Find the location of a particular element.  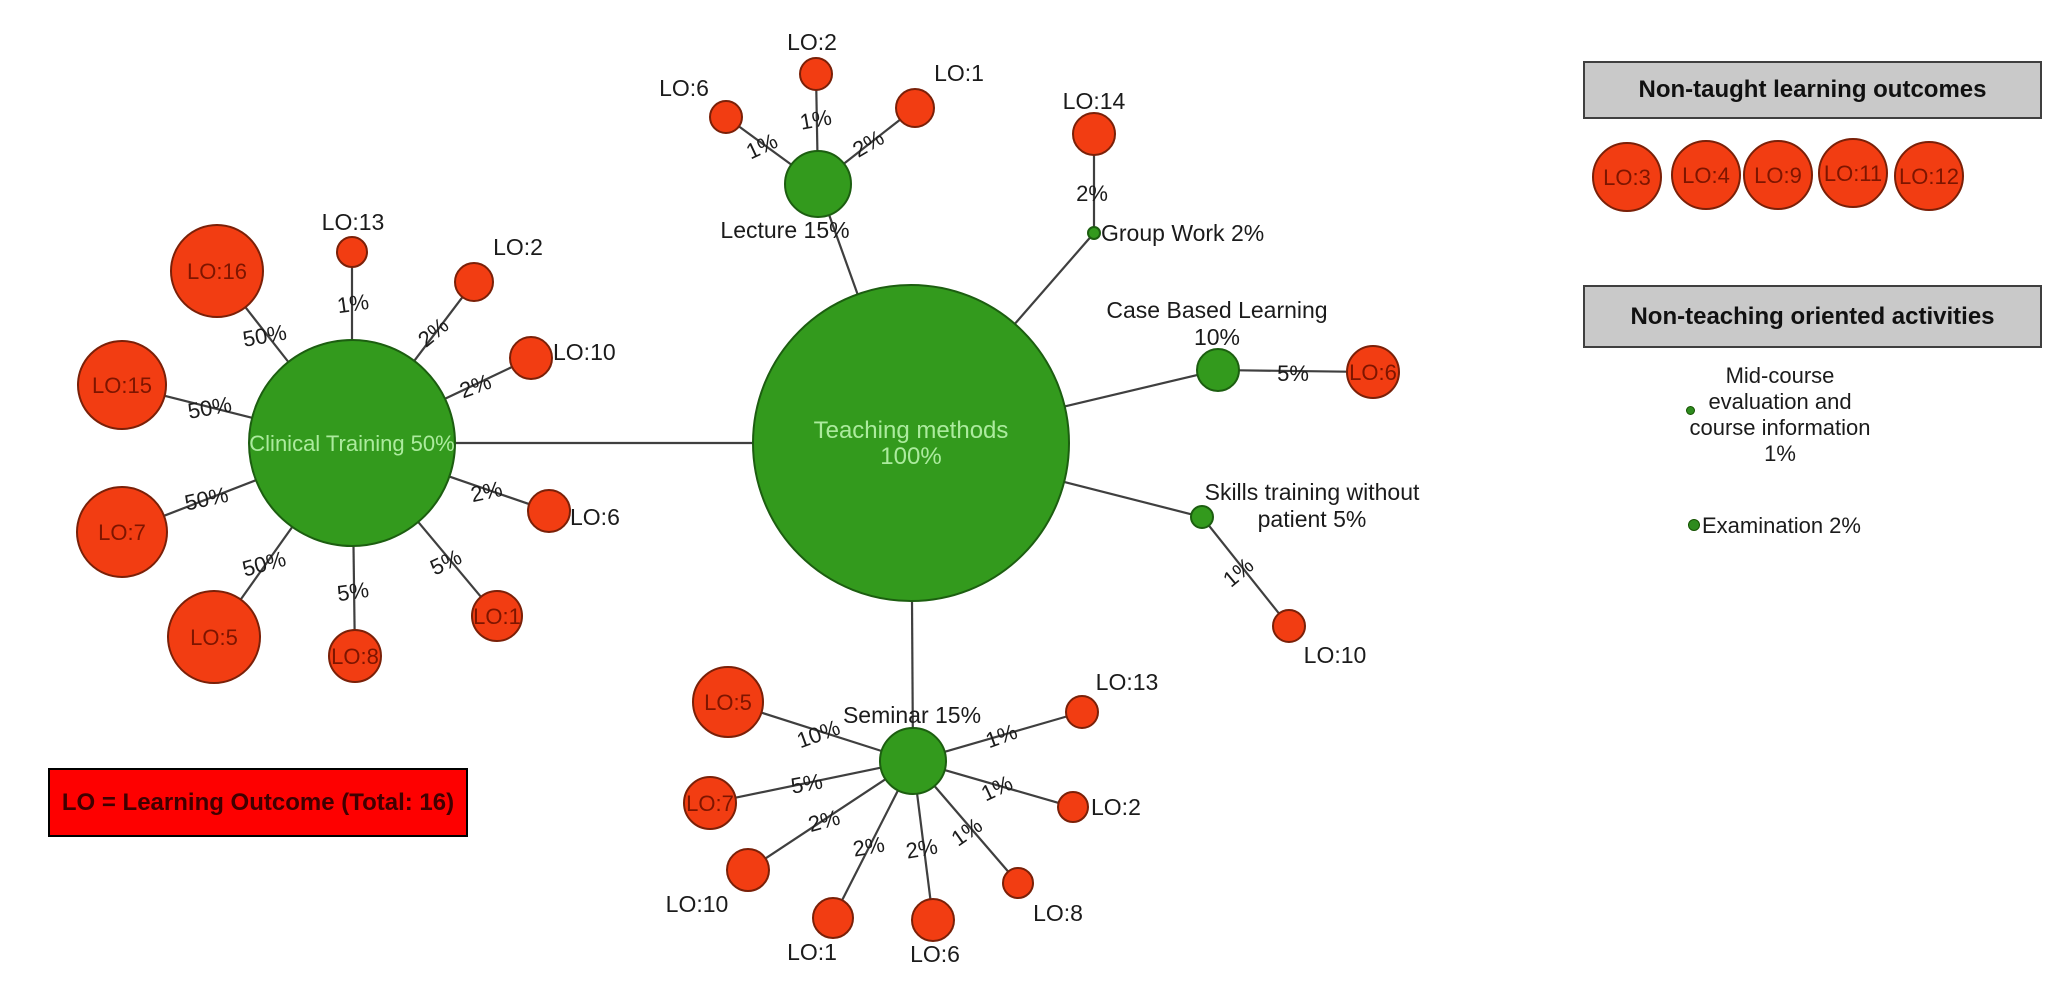

node-c13-outcome is located at coordinates (352, 252).